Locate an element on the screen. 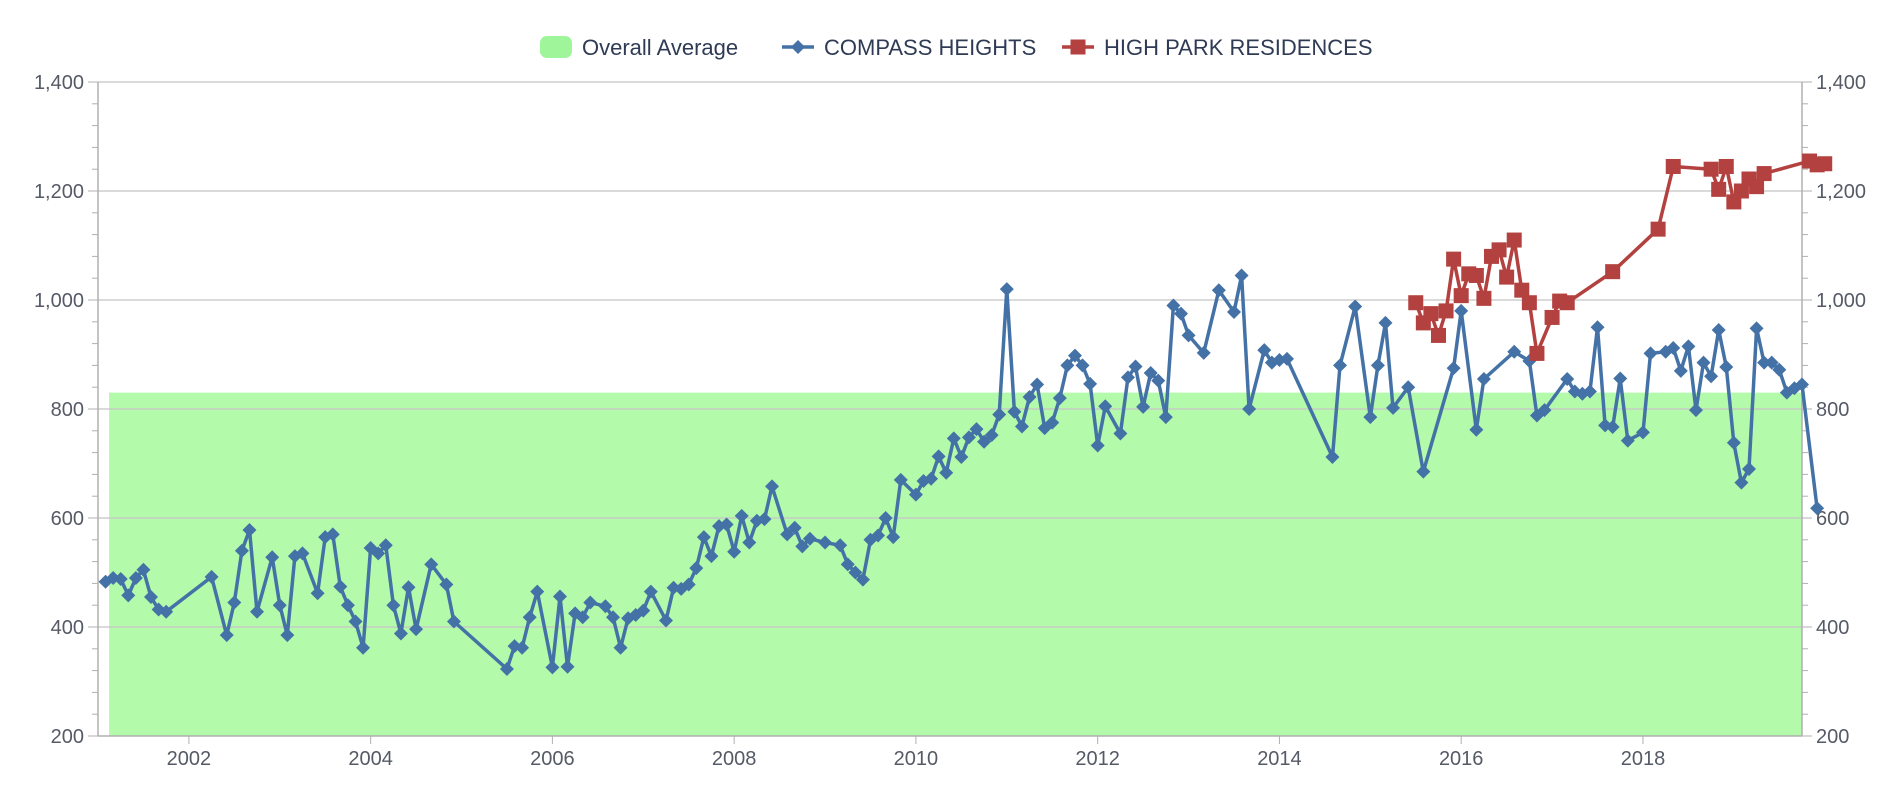 The image size is (1900, 800). x-tick-label: 2010 is located at coordinates (916, 759).